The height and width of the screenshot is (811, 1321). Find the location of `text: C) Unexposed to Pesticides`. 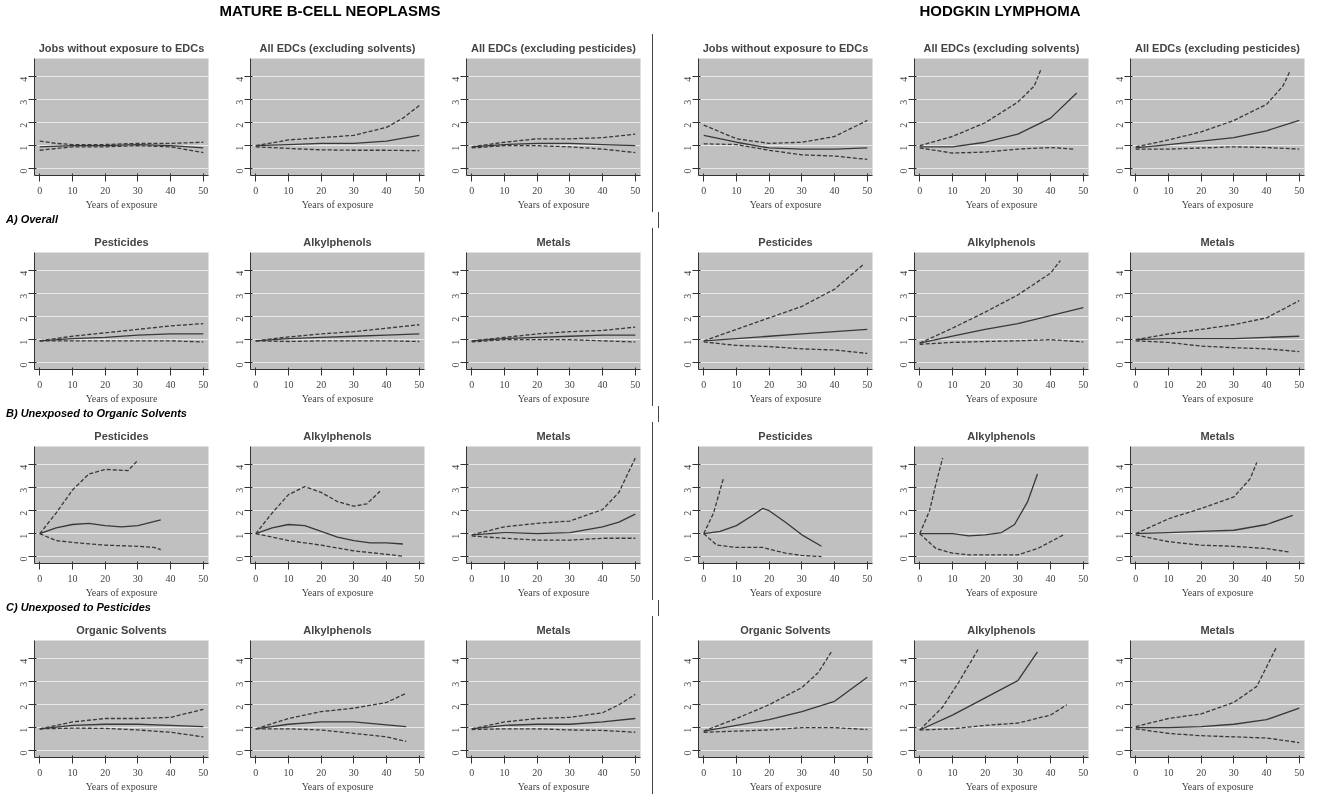

text: C) Unexposed to Pesticides is located at coordinates (78, 607).